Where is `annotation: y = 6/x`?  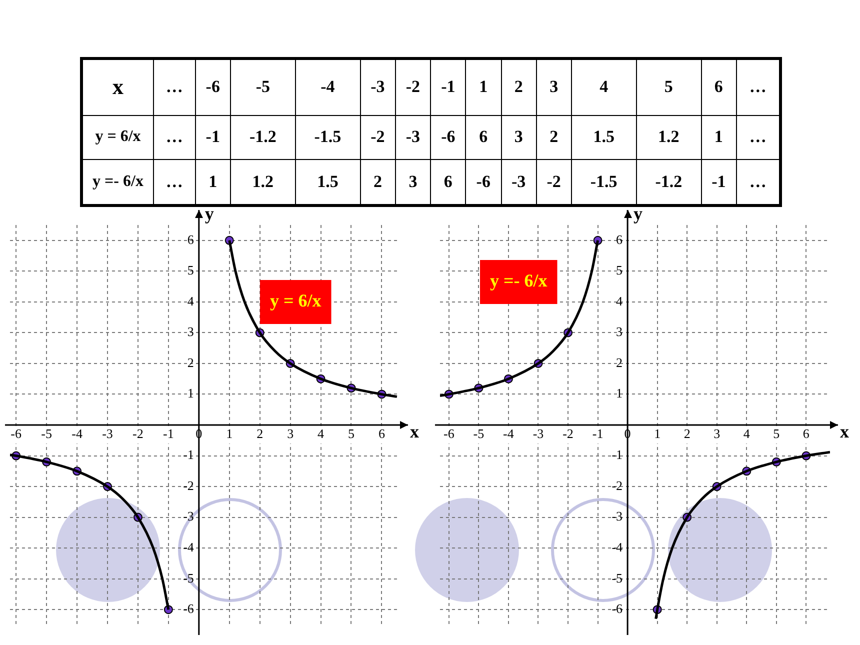
annotation: y = 6/x is located at coordinates (296, 300).